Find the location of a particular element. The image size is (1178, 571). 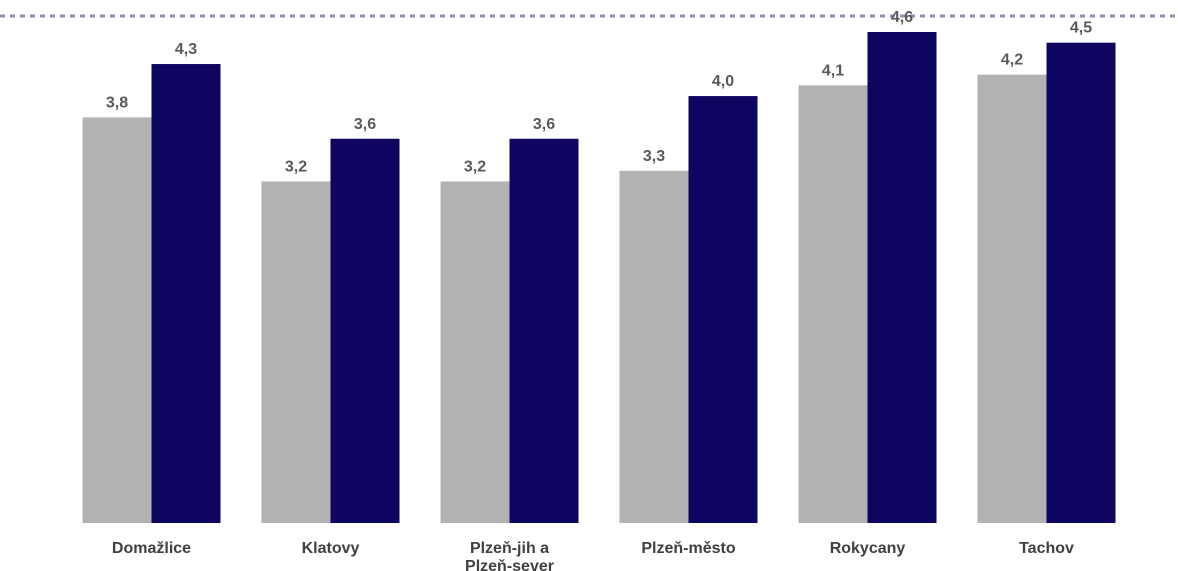

category-label-3-line2: Plzeň-sever is located at coordinates (509, 564).